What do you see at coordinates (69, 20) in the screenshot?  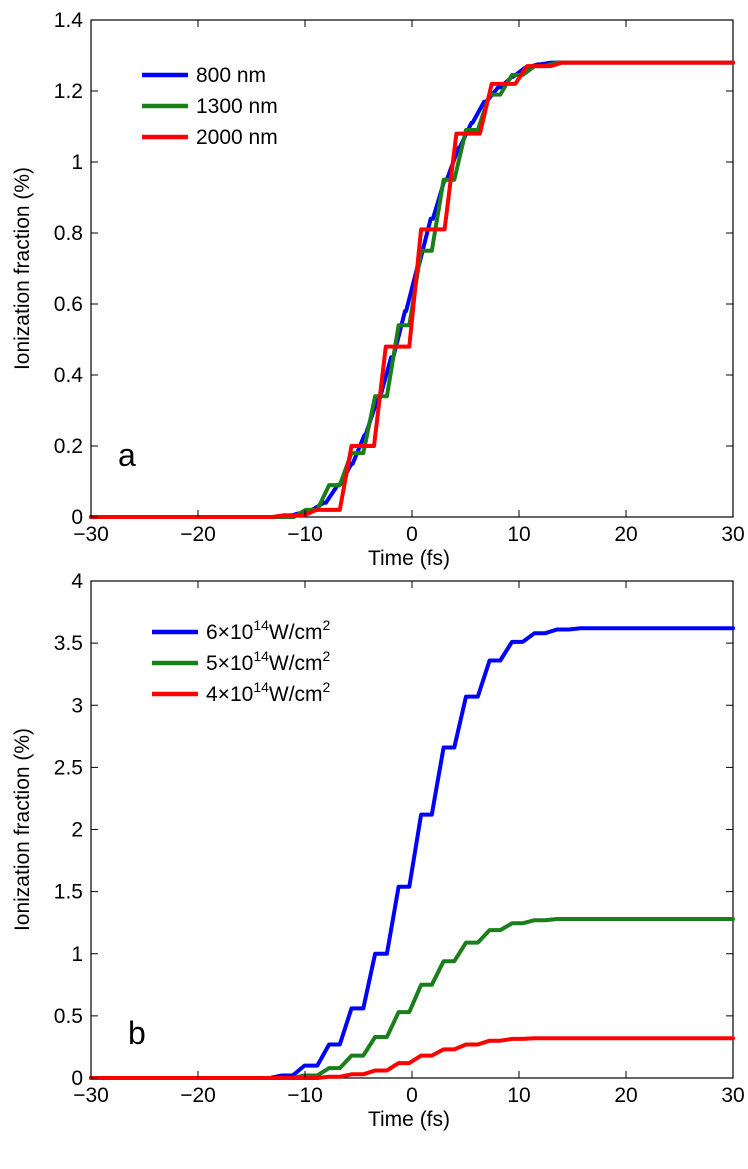 I see `y-tick-label: 1.4` at bounding box center [69, 20].